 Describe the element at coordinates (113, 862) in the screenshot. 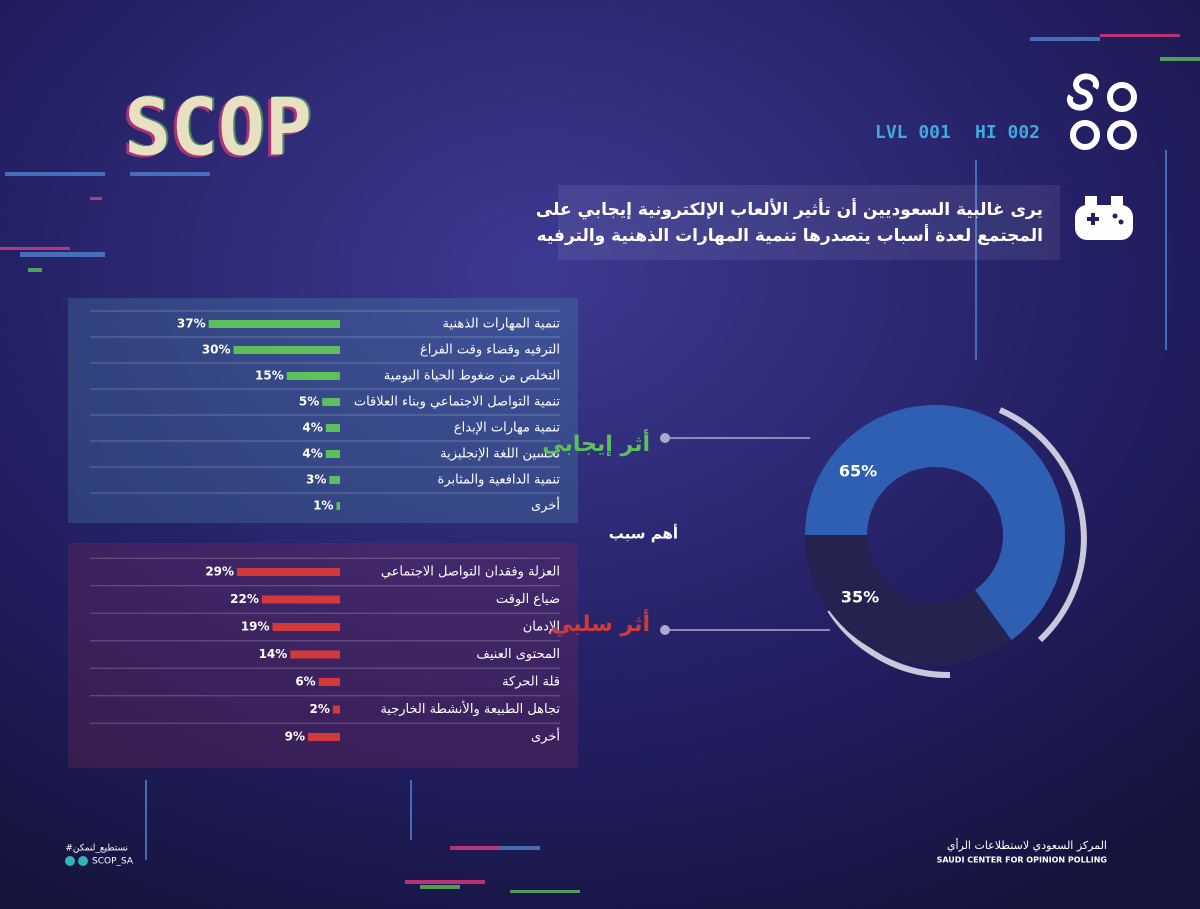

I see `handle: SCOP_SA` at that location.